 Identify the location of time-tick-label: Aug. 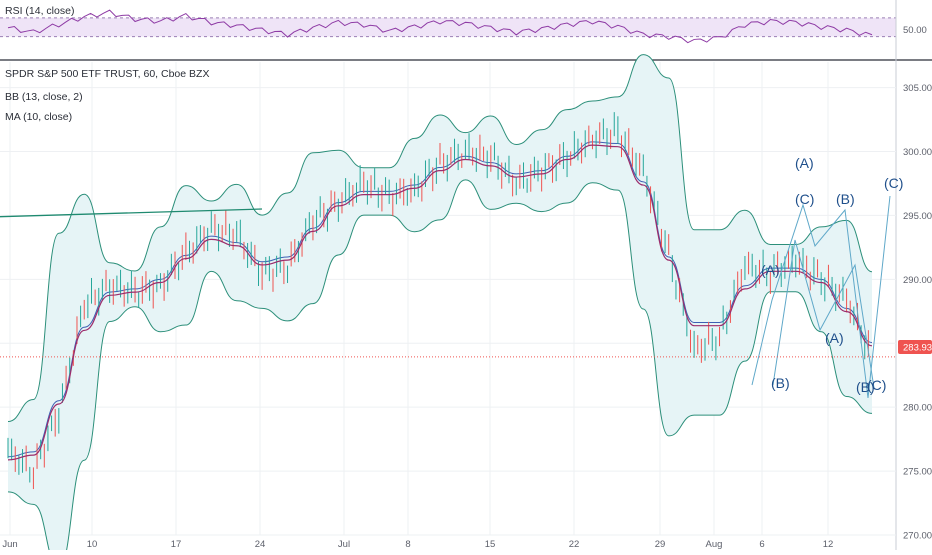
(714, 544).